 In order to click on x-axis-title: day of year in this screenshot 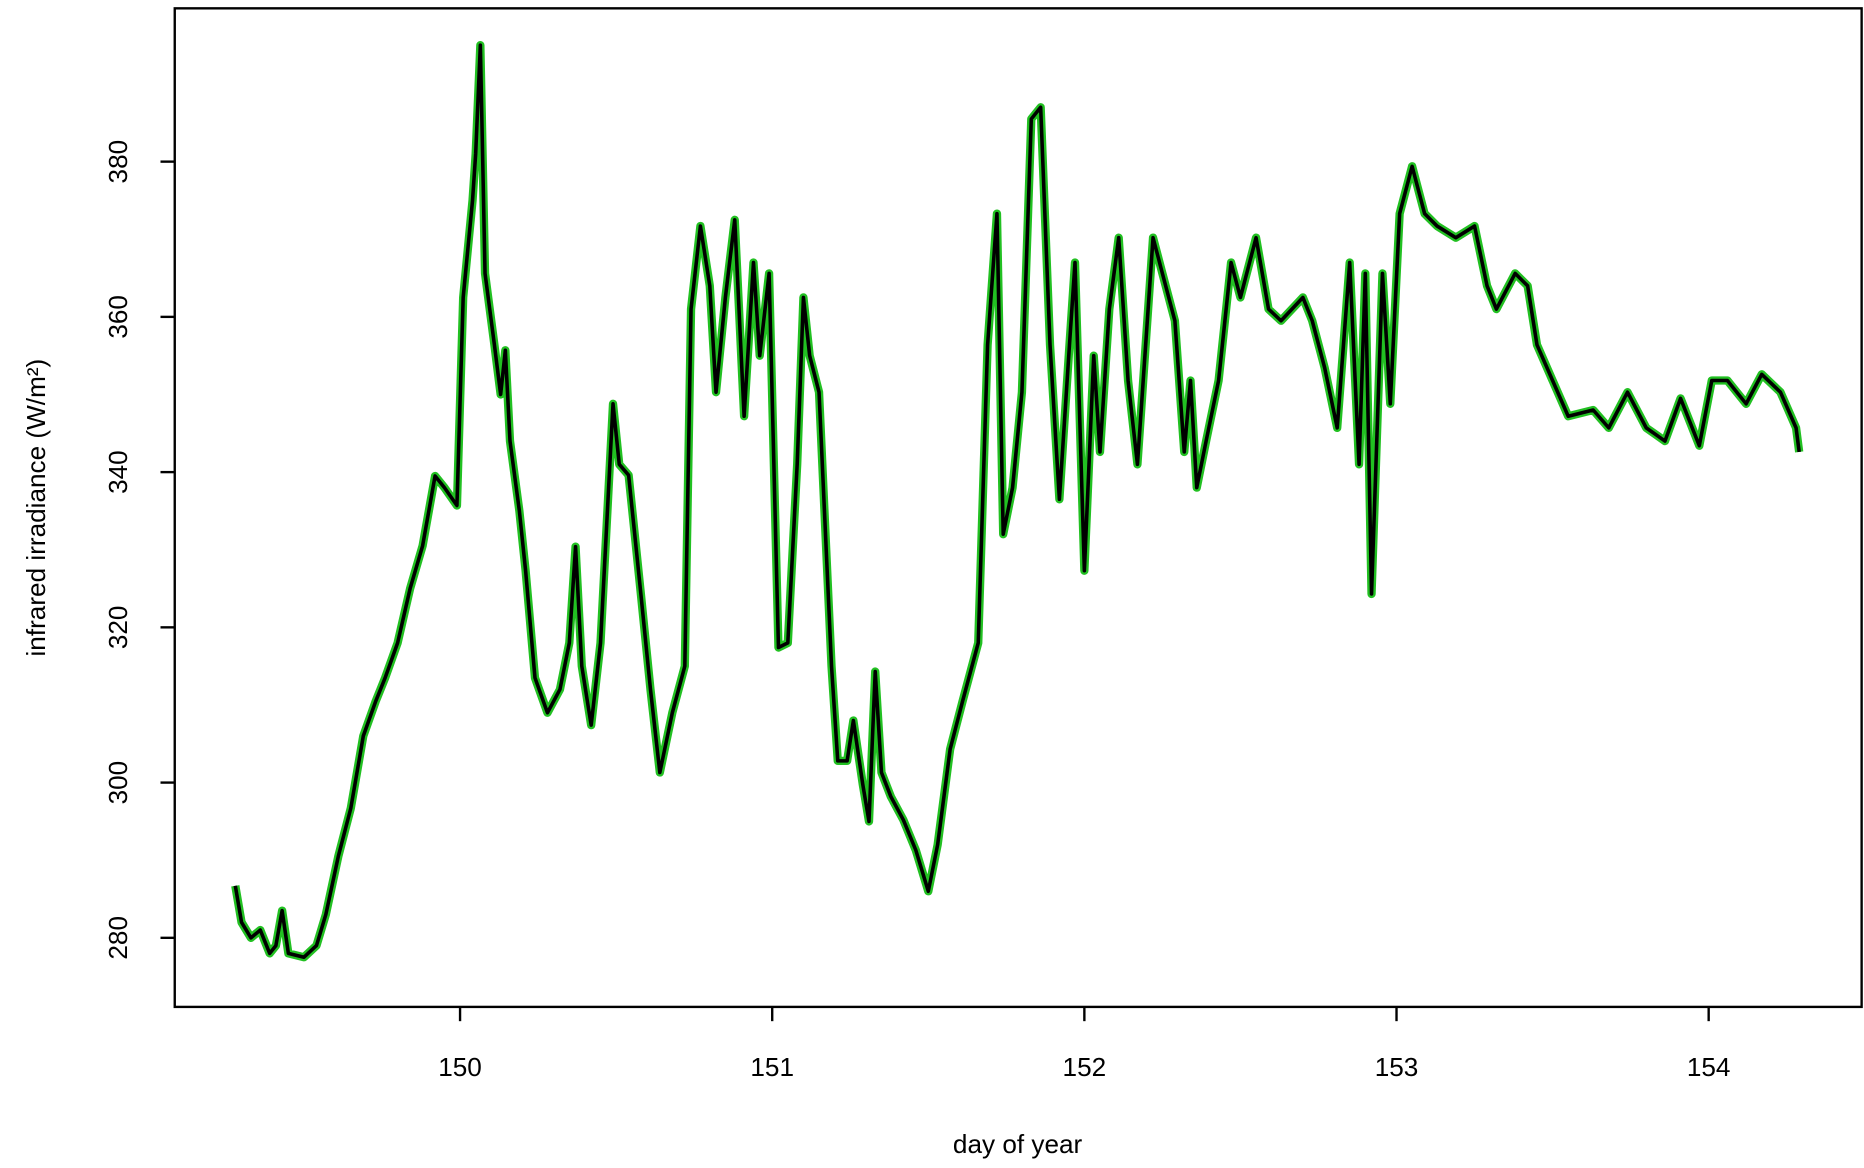, I will do `click(1018, 1144)`.